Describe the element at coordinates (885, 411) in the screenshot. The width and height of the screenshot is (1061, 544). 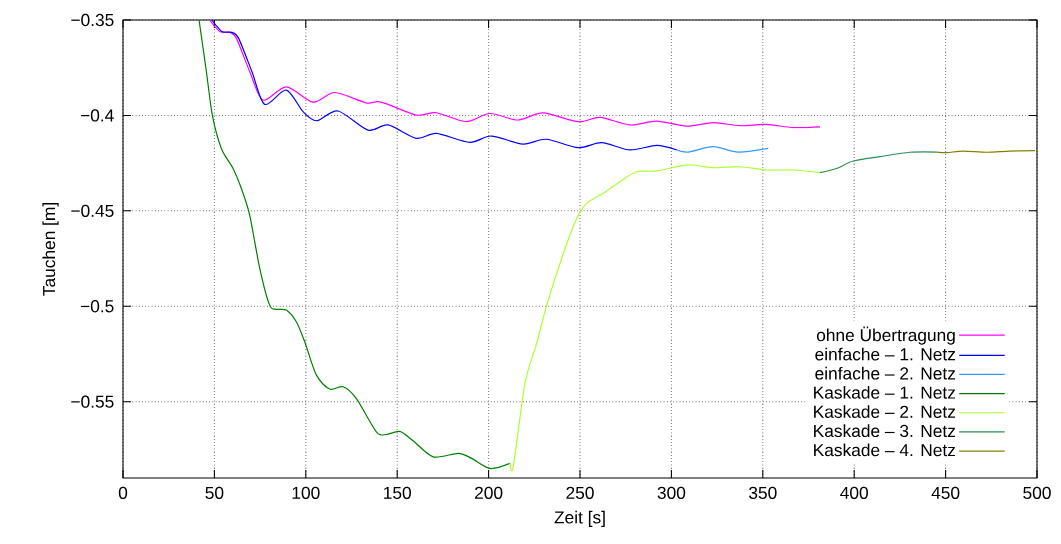
I see `legend-label: Kaskade – 2. Netz` at that location.